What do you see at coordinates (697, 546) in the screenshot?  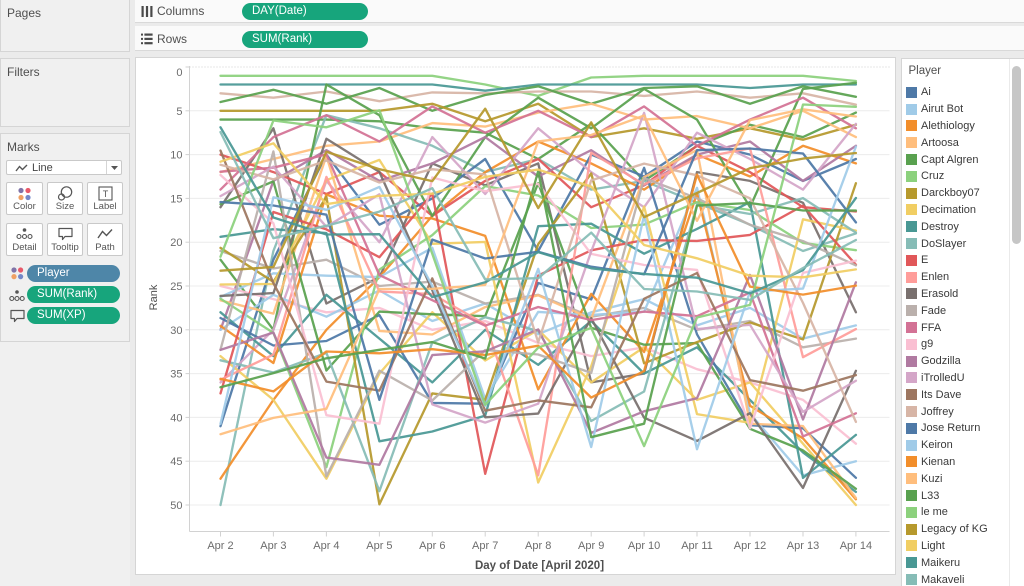 I see `svg-text: Apr 11` at bounding box center [697, 546].